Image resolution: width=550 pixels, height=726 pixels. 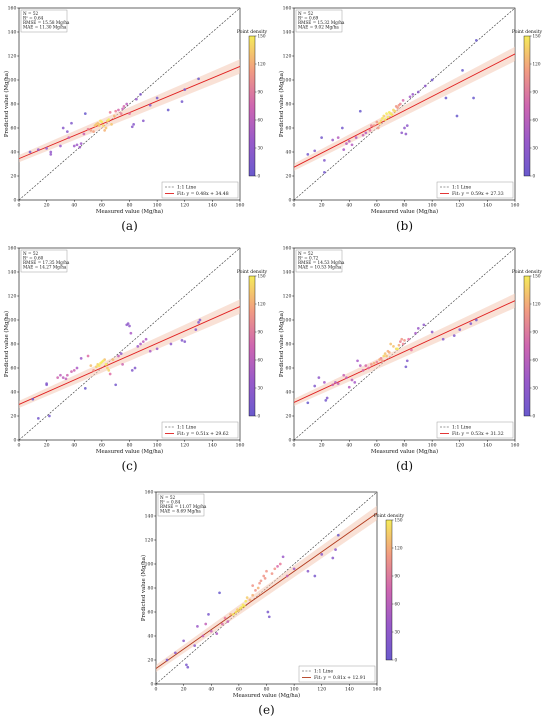 What do you see at coordinates (349, 690) in the screenshot?
I see `x-tick-label: 140` at bounding box center [349, 690].